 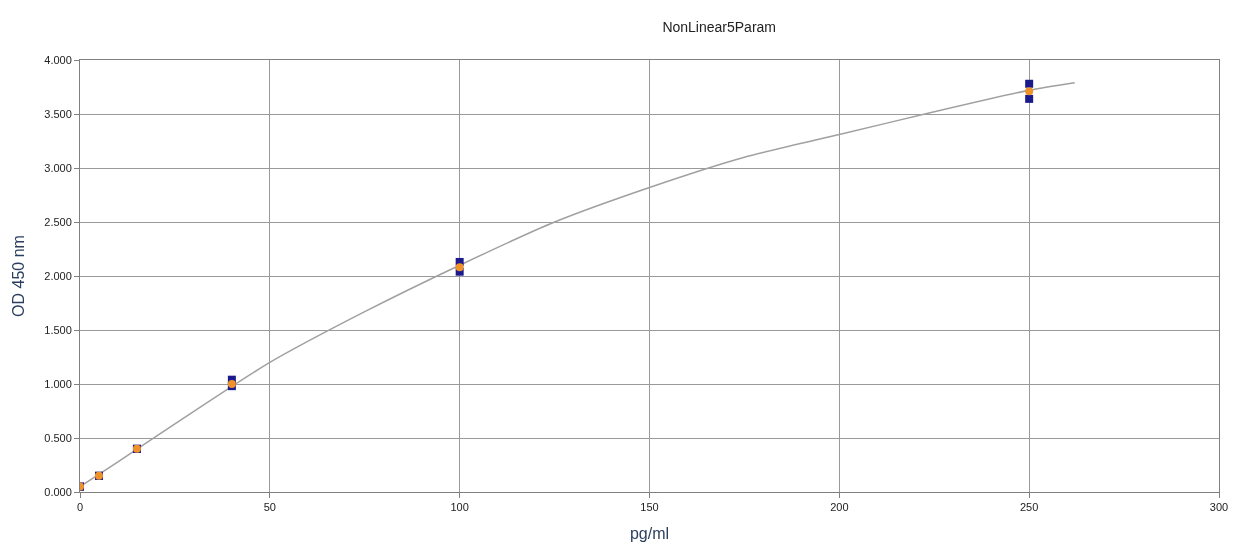 What do you see at coordinates (269, 507) in the screenshot?
I see `x-tick-label: 50` at bounding box center [269, 507].